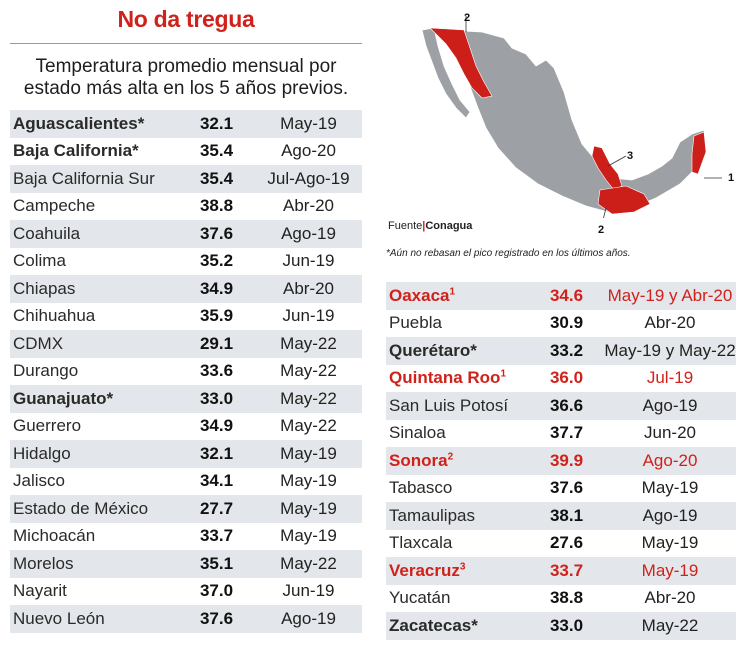 The width and height of the screenshot is (750, 645). What do you see at coordinates (450, 457) in the screenshot?
I see `footnote-marker: 2` at bounding box center [450, 457].